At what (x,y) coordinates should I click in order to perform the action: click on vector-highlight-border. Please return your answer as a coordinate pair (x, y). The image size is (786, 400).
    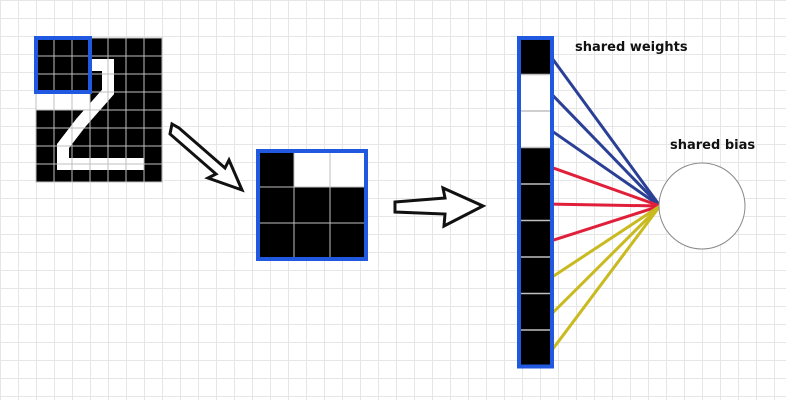
    Looking at the image, I should click on (535, 202).